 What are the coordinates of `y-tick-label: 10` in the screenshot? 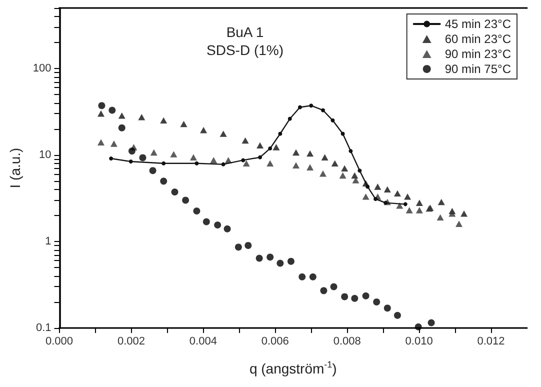 It's located at (45, 154).